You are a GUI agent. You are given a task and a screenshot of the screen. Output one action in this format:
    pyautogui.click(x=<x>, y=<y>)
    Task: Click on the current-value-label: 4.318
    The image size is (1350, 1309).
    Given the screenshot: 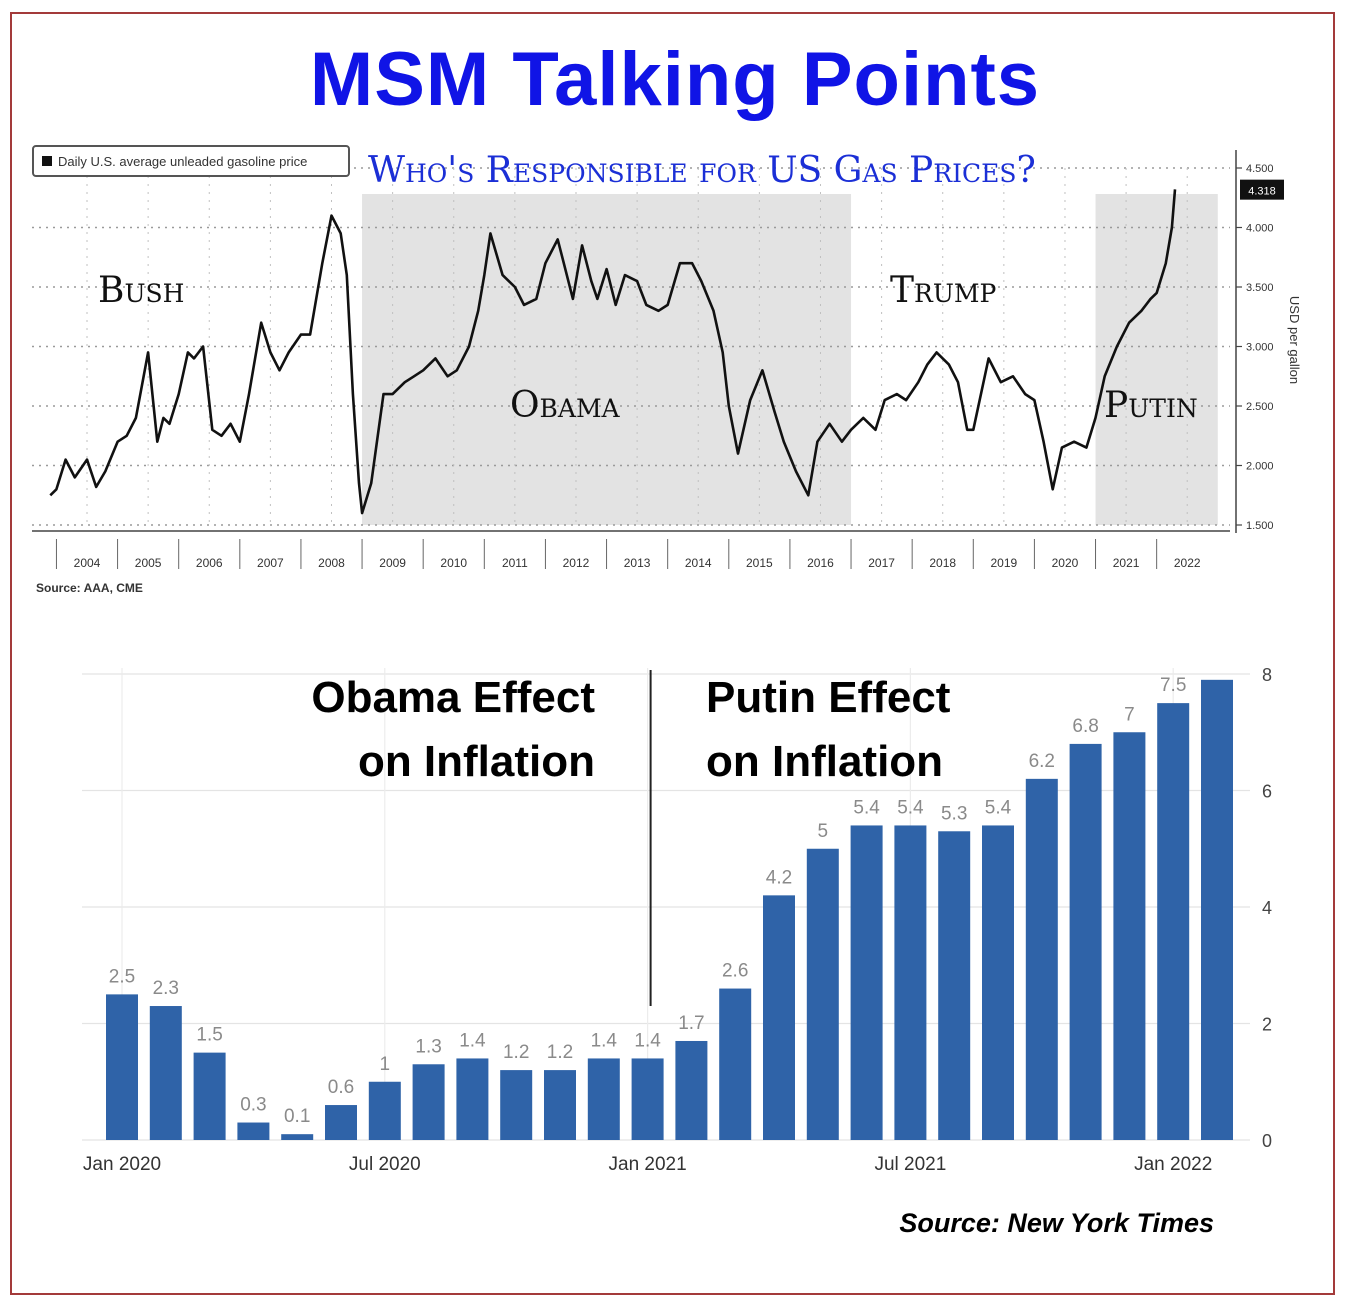 What is the action you would take?
    pyautogui.click(x=1262, y=192)
    